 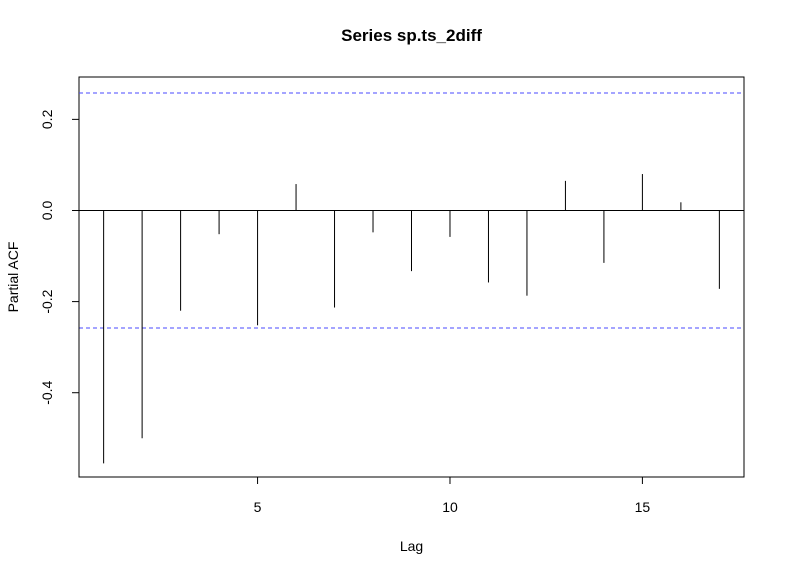 What do you see at coordinates (452, 495) in the screenshot?
I see `x-axis: 5 10 15` at bounding box center [452, 495].